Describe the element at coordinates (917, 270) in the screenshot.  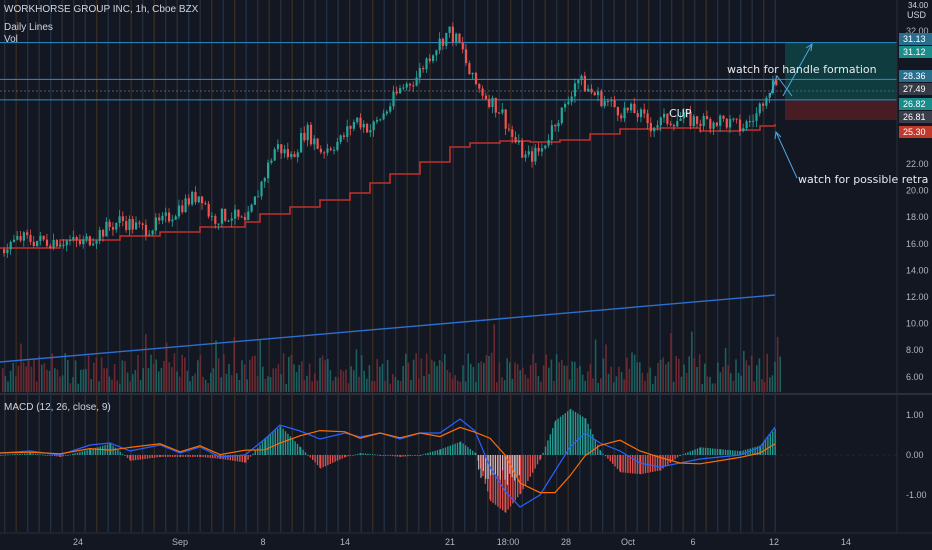
I see `price-axis-tick: 14.00` at that location.